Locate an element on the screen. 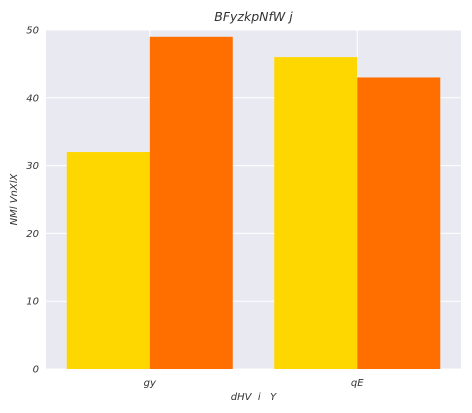 The image size is (472, 413). y-tick-labels: 0 10 20 30 40 50 is located at coordinates (32, 201).